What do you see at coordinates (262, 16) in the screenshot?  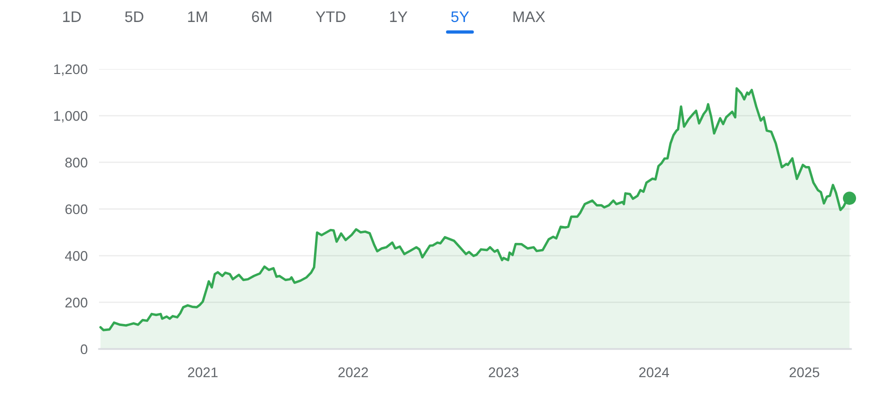 I see `text: 6M` at bounding box center [262, 16].